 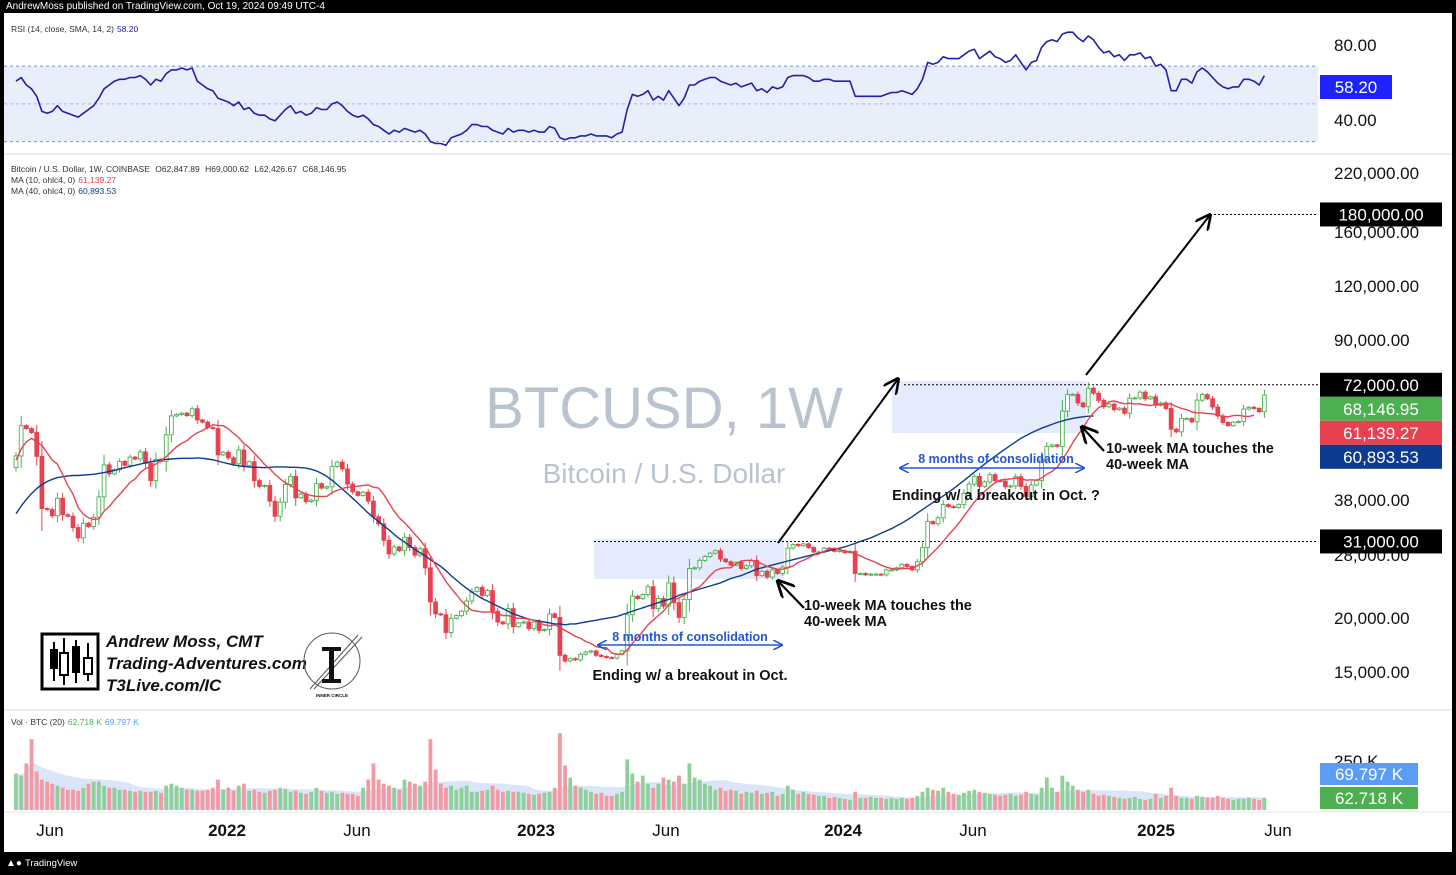 I want to click on price-tag-ma10-text: 61,139.27, so click(x=1381, y=433).